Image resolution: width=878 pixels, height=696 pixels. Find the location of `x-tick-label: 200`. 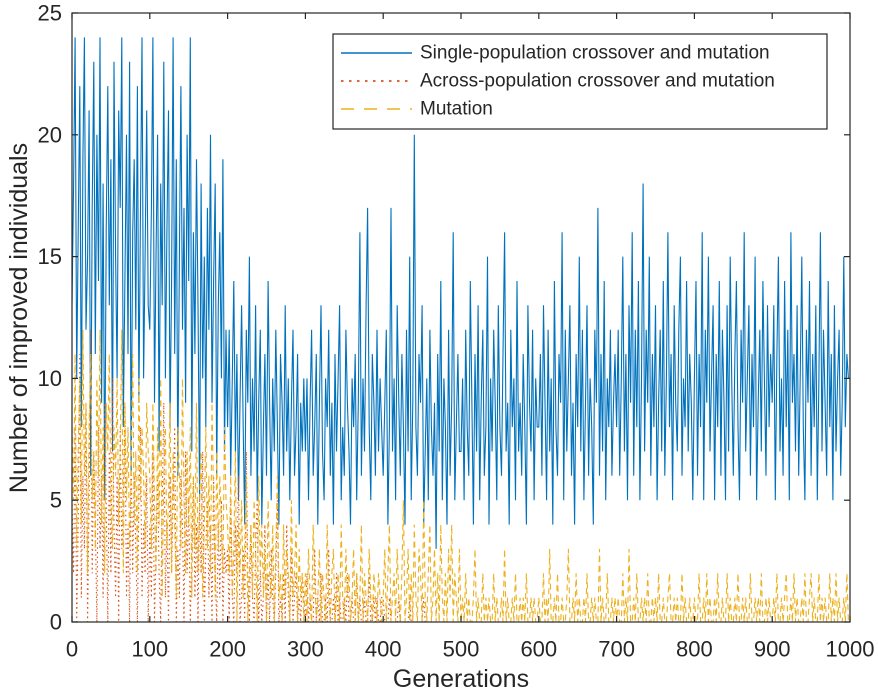

x-tick-label: 200 is located at coordinates (227, 649).